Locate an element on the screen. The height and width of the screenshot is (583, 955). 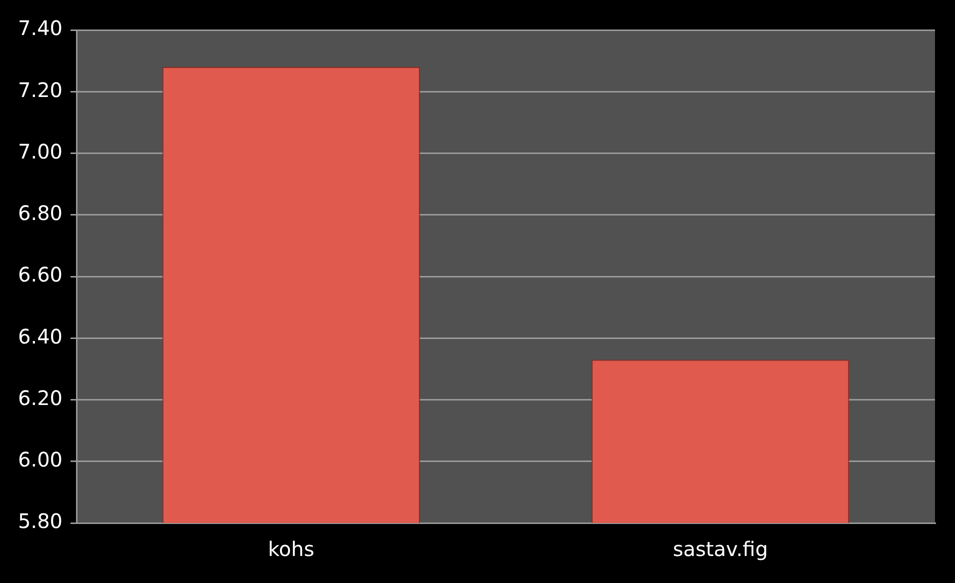
y-tick-label: 6.20 is located at coordinates (40, 398).